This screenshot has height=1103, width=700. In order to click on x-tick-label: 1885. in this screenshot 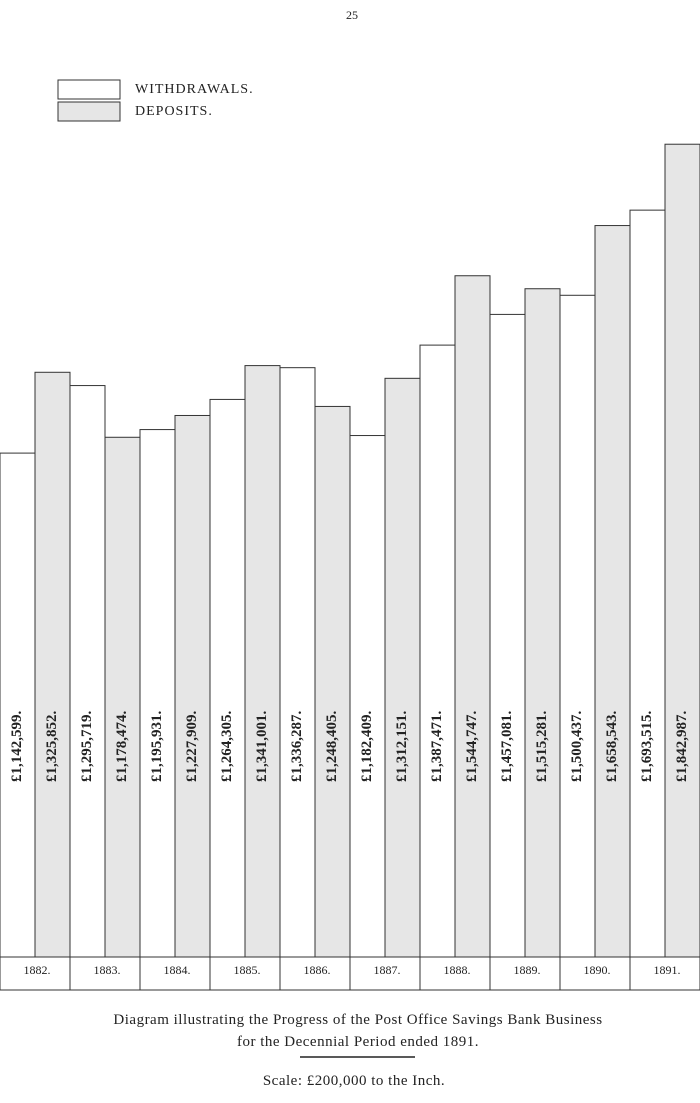, I will do `click(247, 970)`.